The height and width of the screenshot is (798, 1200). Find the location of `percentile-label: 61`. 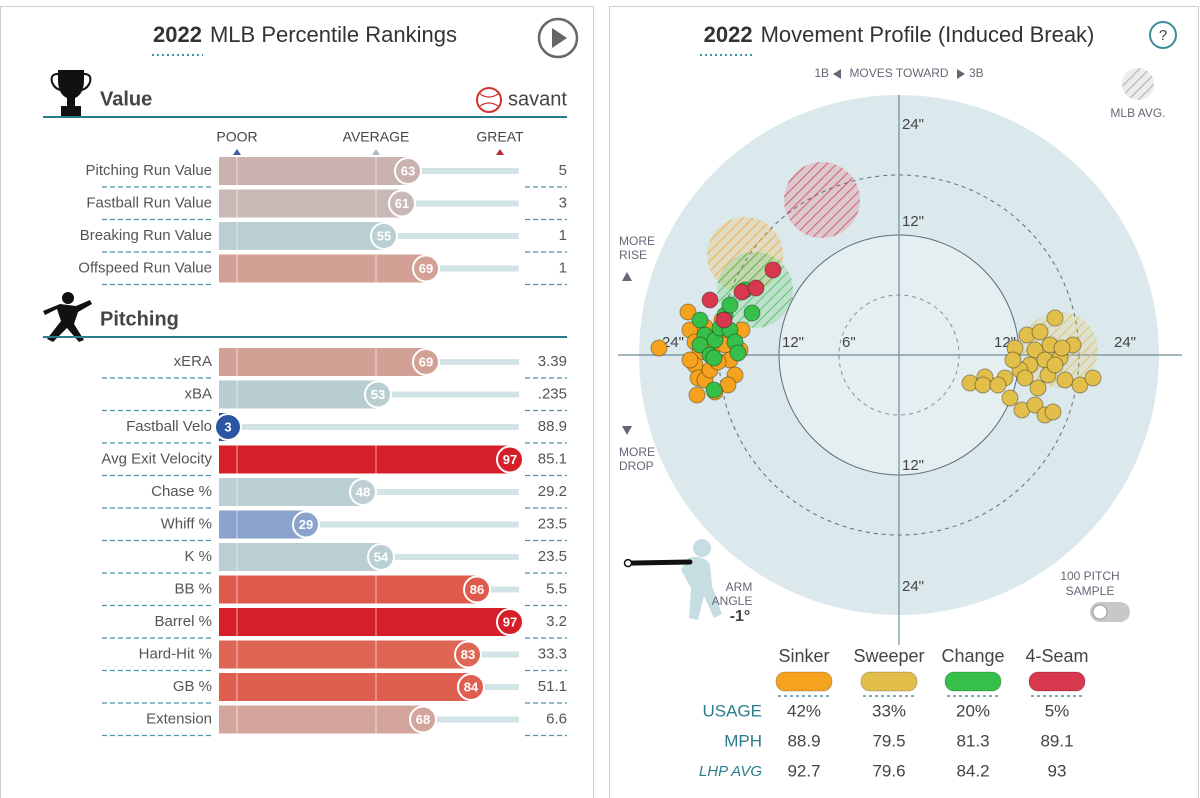

percentile-label: 61 is located at coordinates (402, 203).